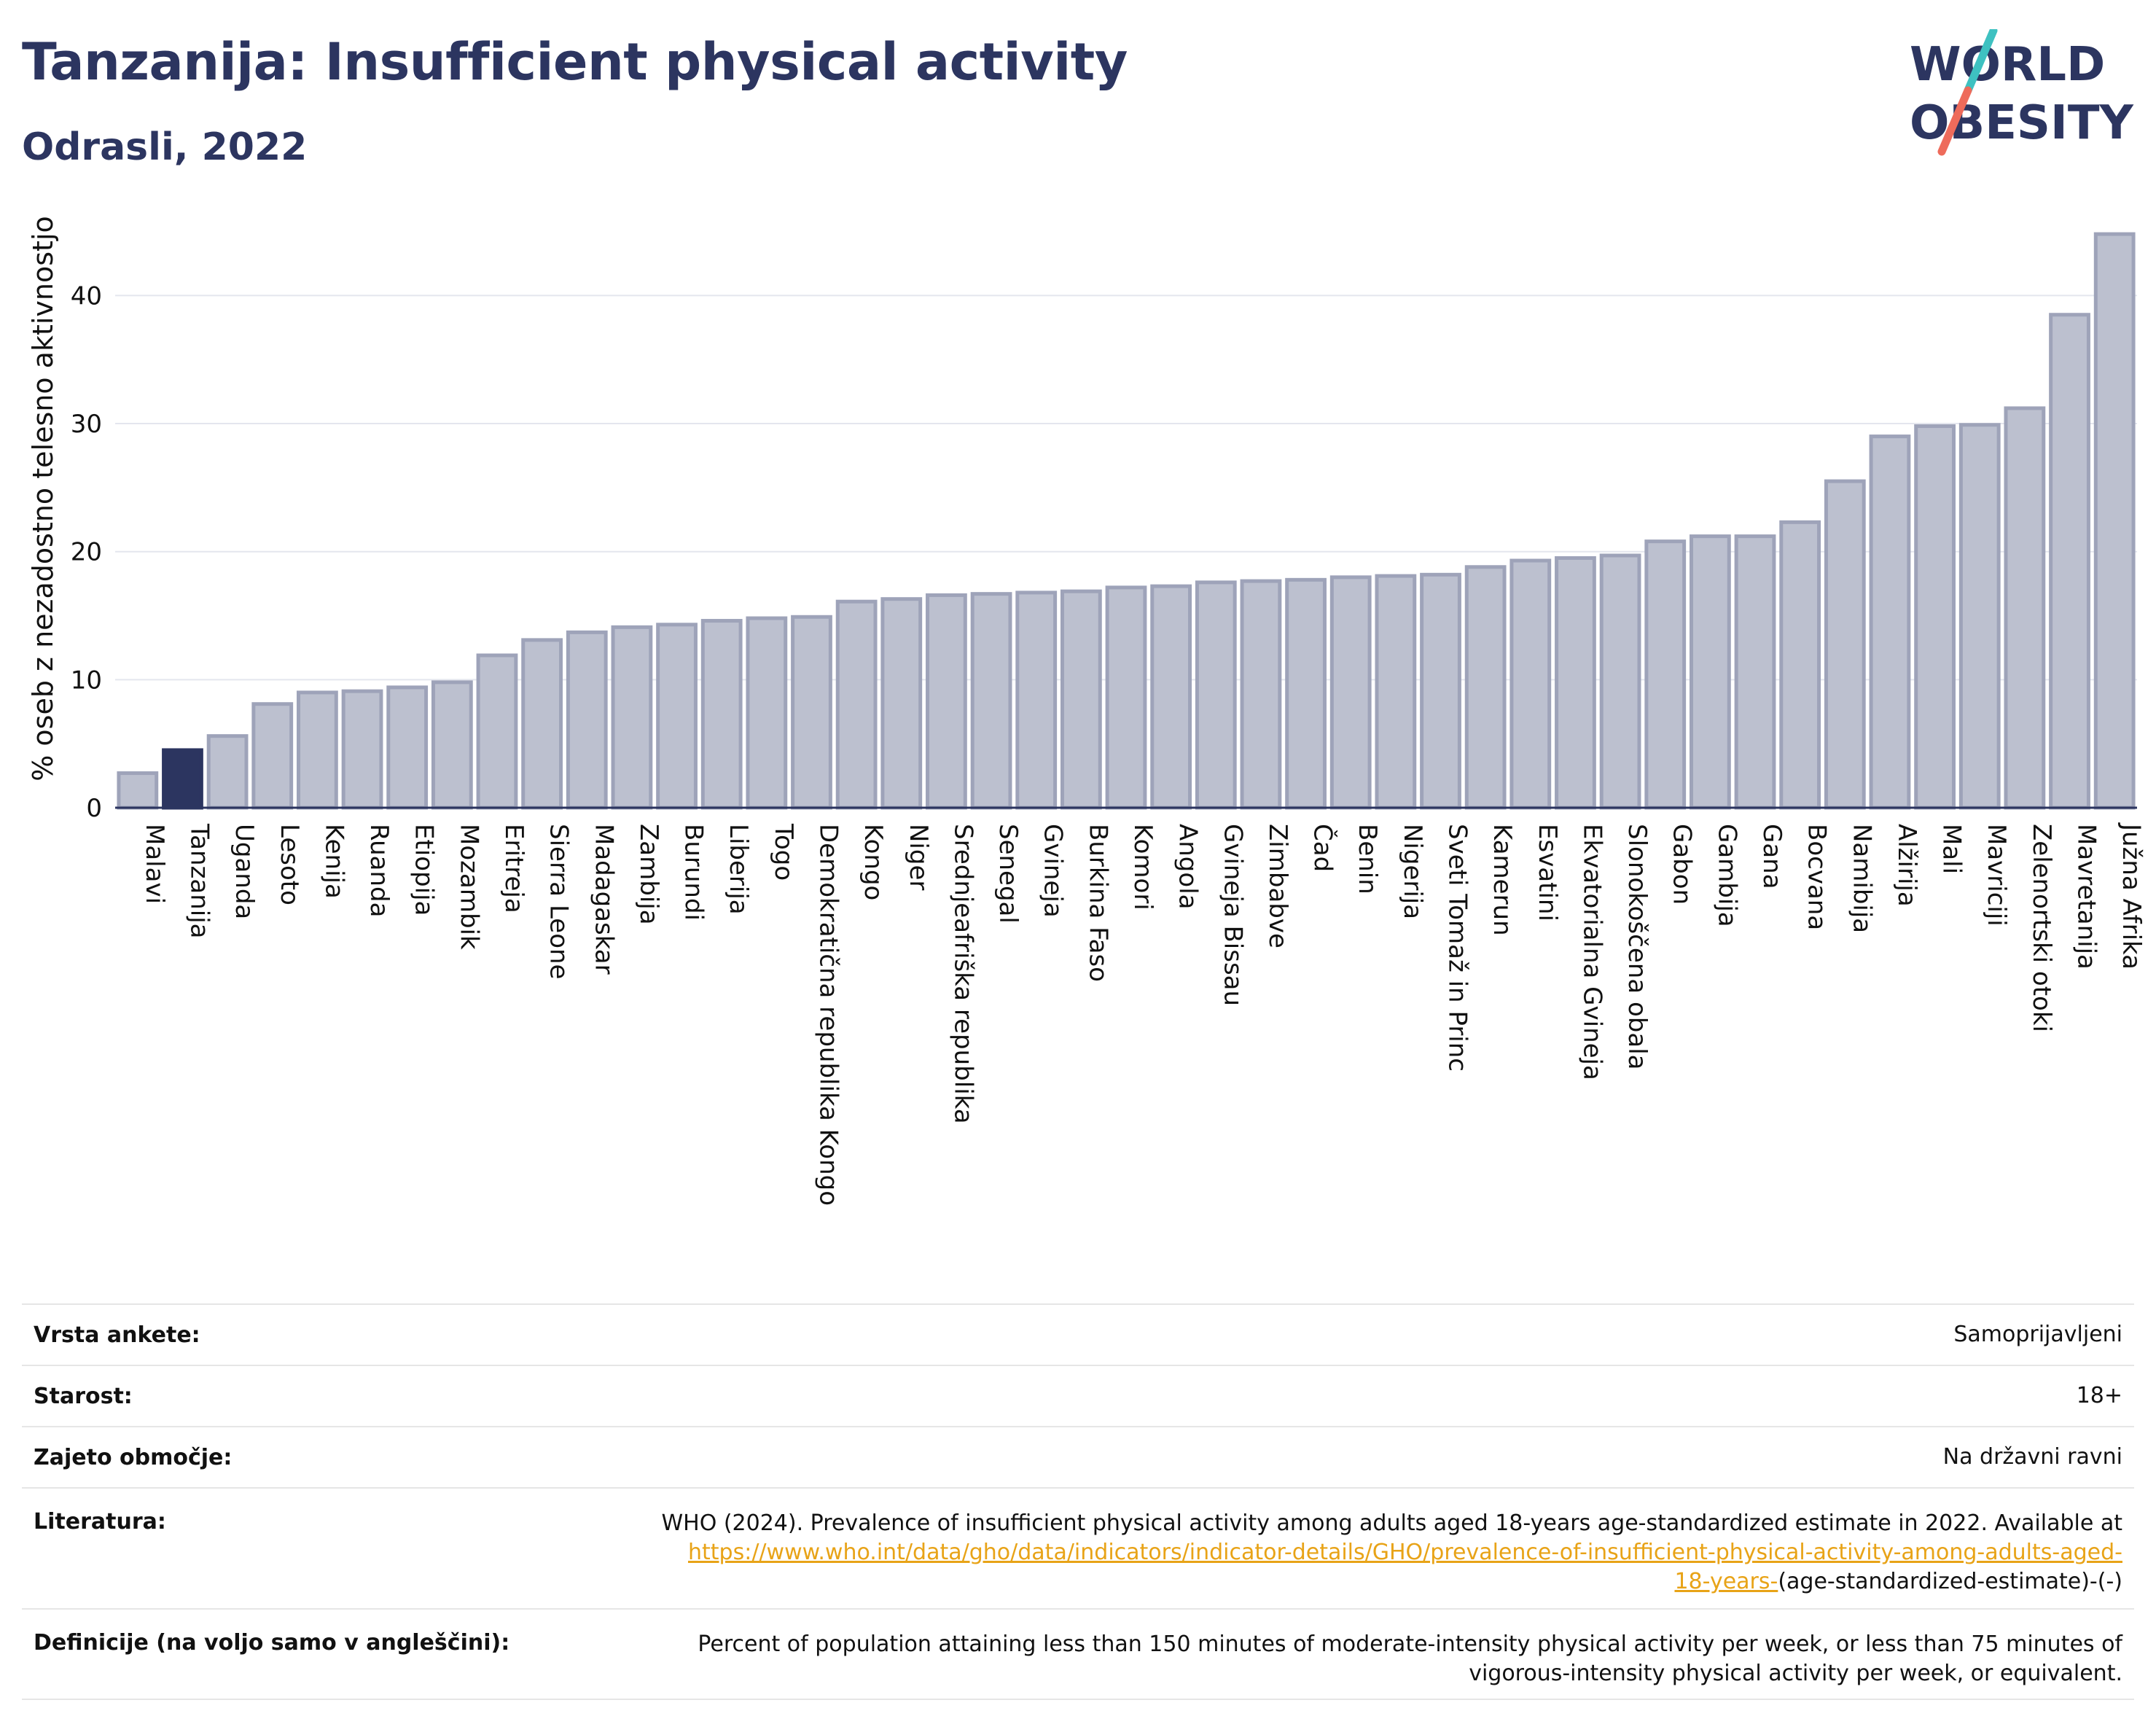 The width and height of the screenshot is (2156, 1735). Describe the element at coordinates (1726, 1581) in the screenshot. I see `literature-link-line2: 18-years-` at that location.